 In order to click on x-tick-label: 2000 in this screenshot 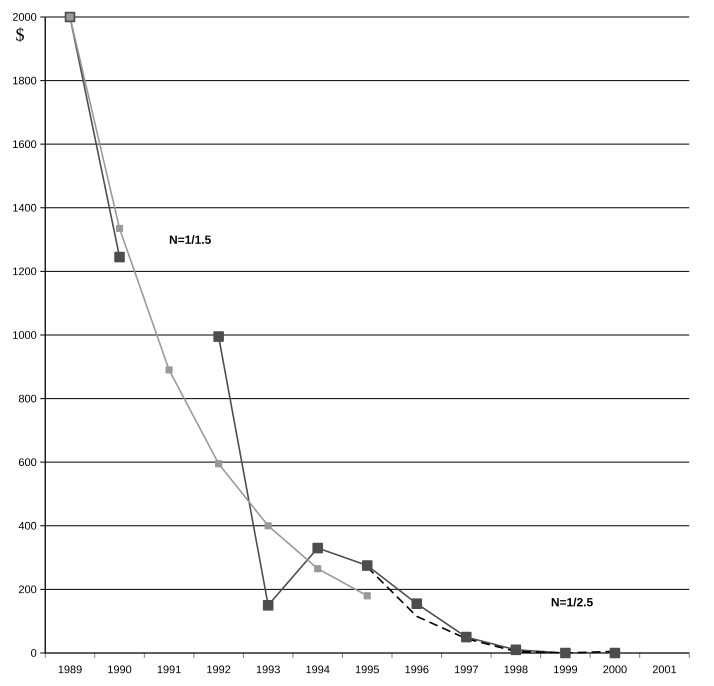, I will do `click(615, 670)`.